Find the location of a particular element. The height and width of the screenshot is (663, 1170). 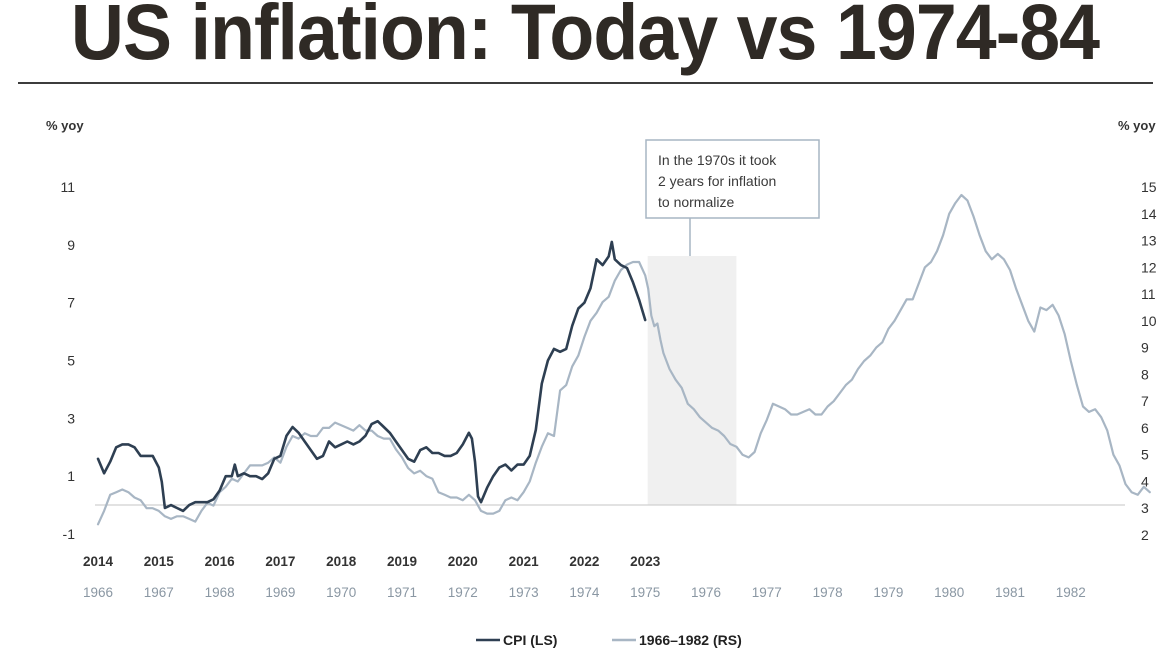

x-top-label: 2019 is located at coordinates (402, 561).